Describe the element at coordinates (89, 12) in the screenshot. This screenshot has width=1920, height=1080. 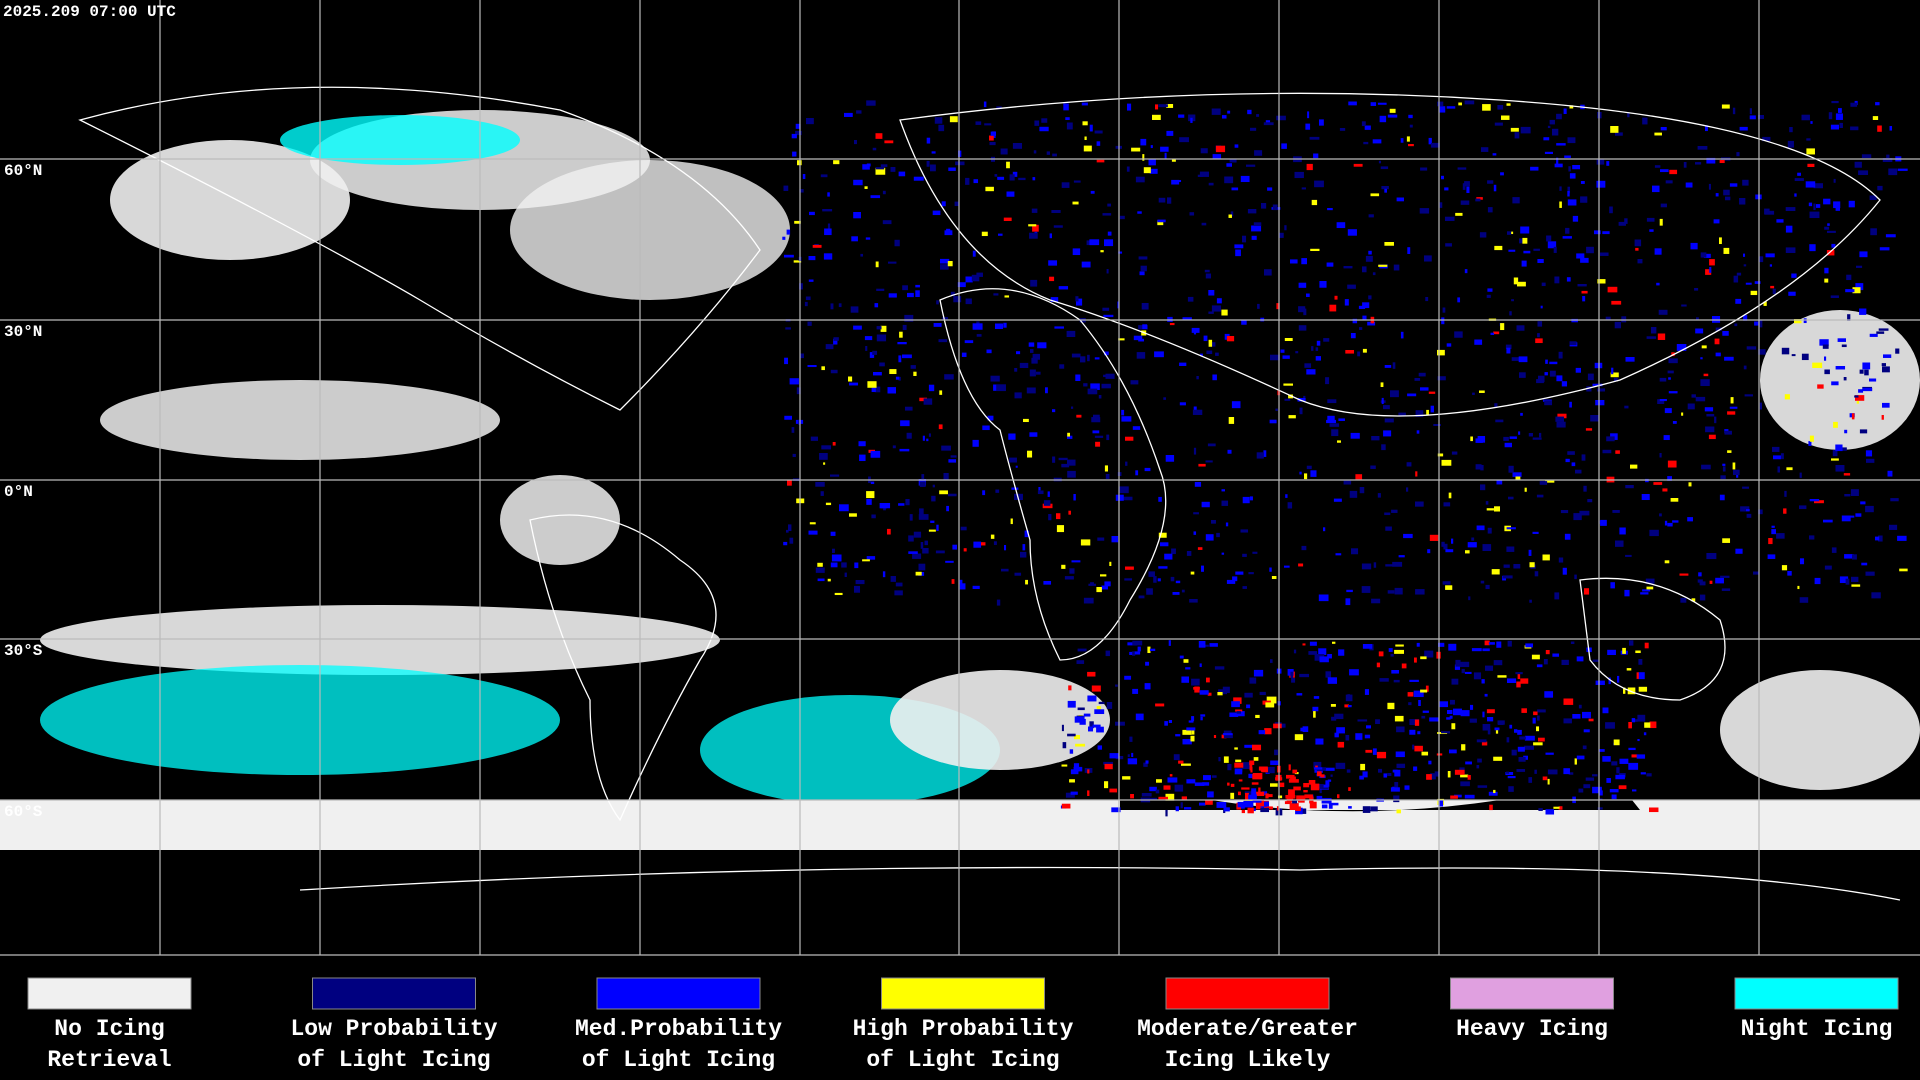
I see `timestamp: 2025.209 07:00 UTC` at that location.